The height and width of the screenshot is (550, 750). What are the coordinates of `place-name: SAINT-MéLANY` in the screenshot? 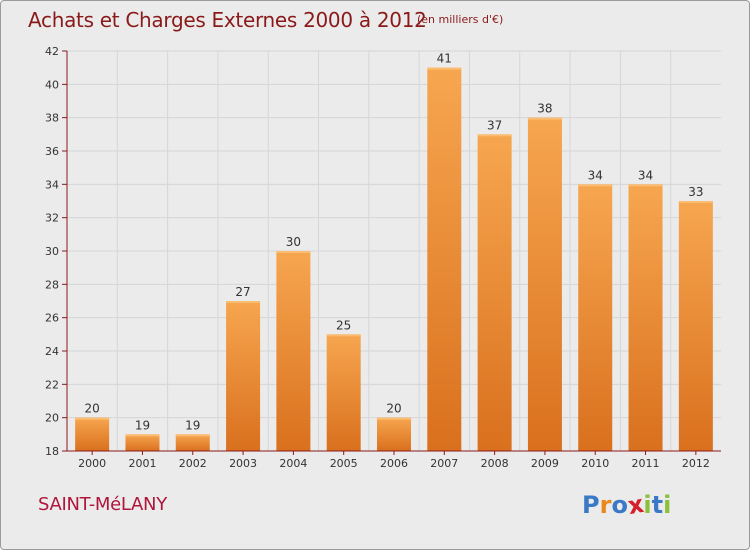 It's located at (102, 504).